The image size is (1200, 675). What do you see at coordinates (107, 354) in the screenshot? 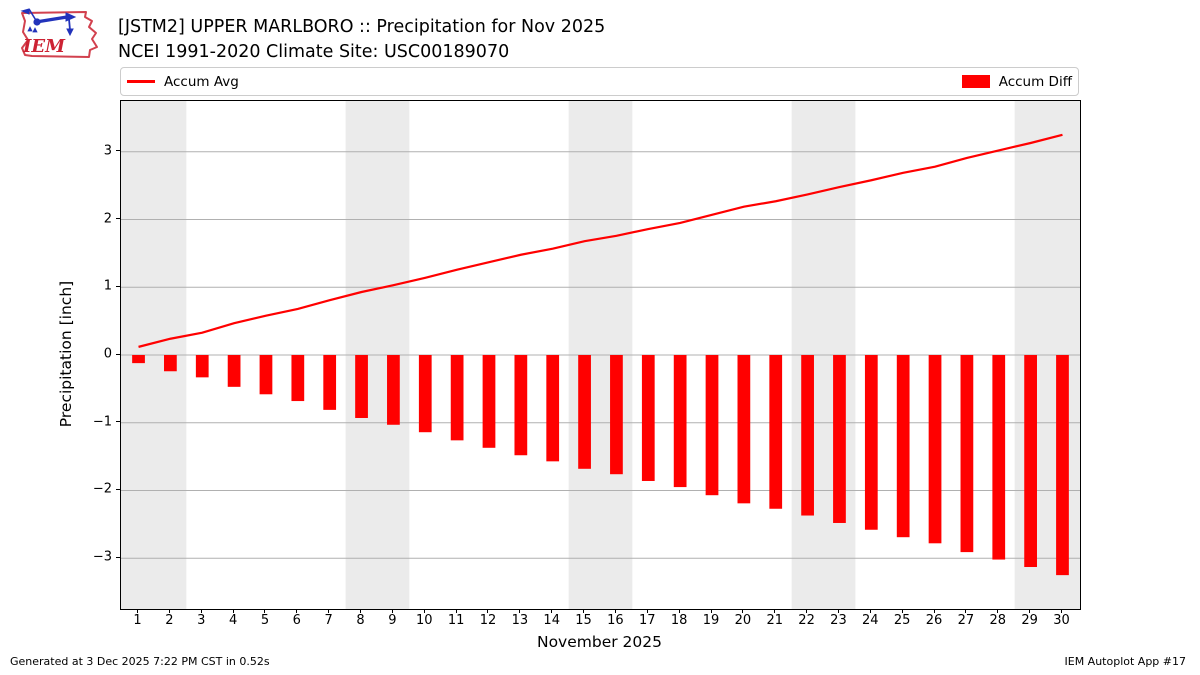
I see `y-tick-label: 0` at bounding box center [107, 354].